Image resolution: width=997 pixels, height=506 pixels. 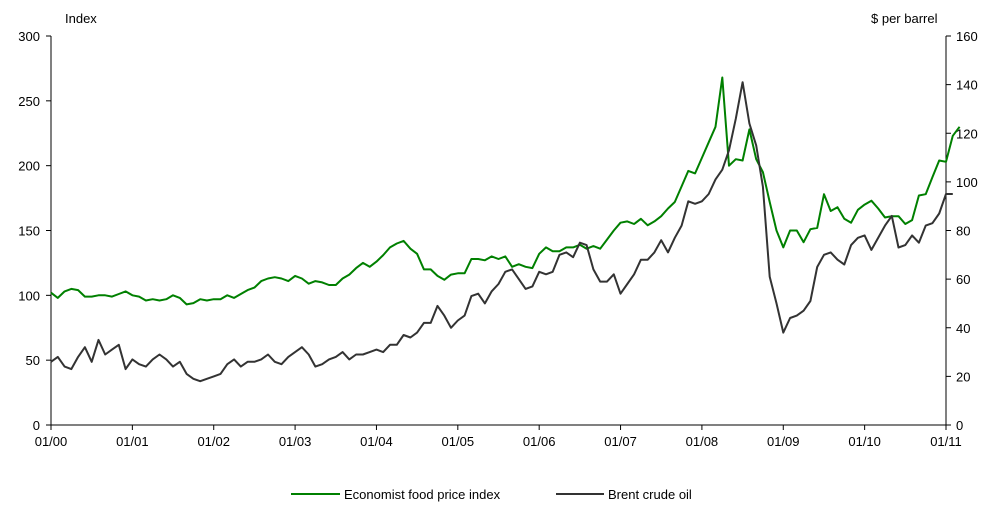 What do you see at coordinates (33, 360) in the screenshot?
I see `left-y-tick-label: 50` at bounding box center [33, 360].